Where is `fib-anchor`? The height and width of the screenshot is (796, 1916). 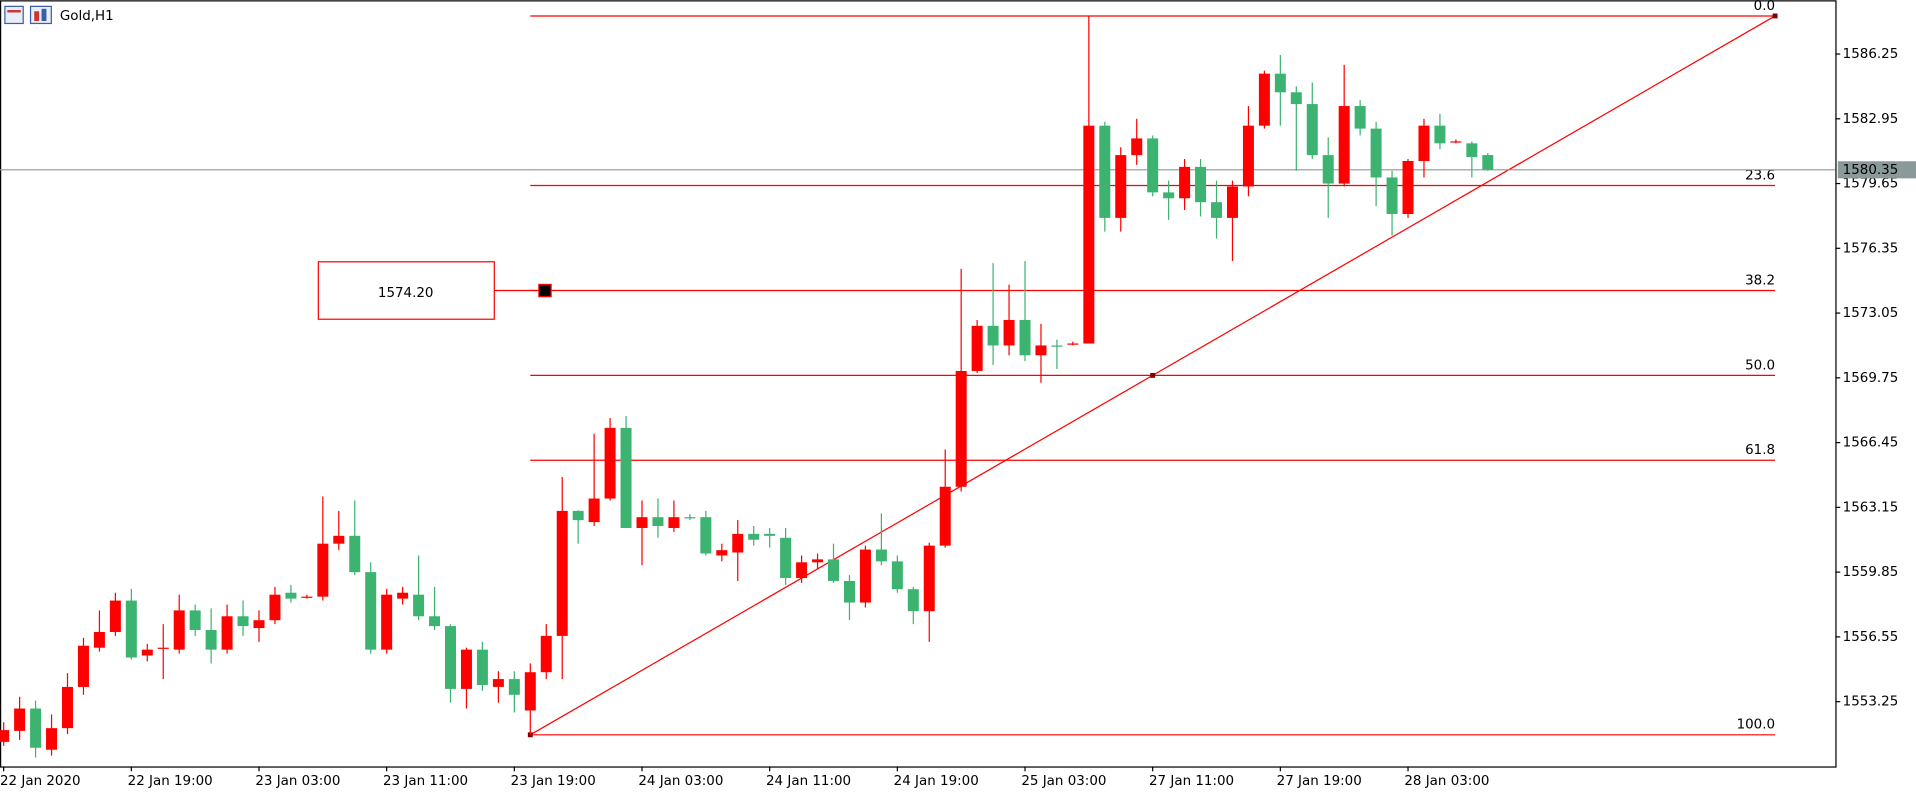
fib-anchor is located at coordinates (1775, 16).